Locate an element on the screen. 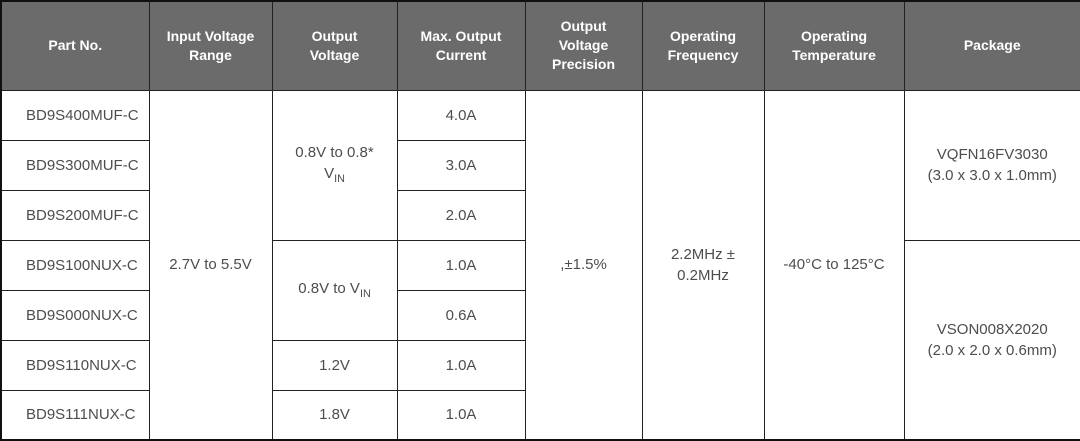 This screenshot has height=441, width=1080. table-row: BD9S000NUX-C 0.6A is located at coordinates (540, 315).